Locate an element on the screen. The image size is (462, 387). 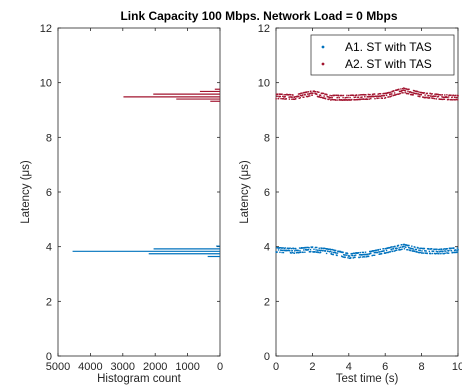
timeseries-xtick-label: 6 is located at coordinates (385, 367).